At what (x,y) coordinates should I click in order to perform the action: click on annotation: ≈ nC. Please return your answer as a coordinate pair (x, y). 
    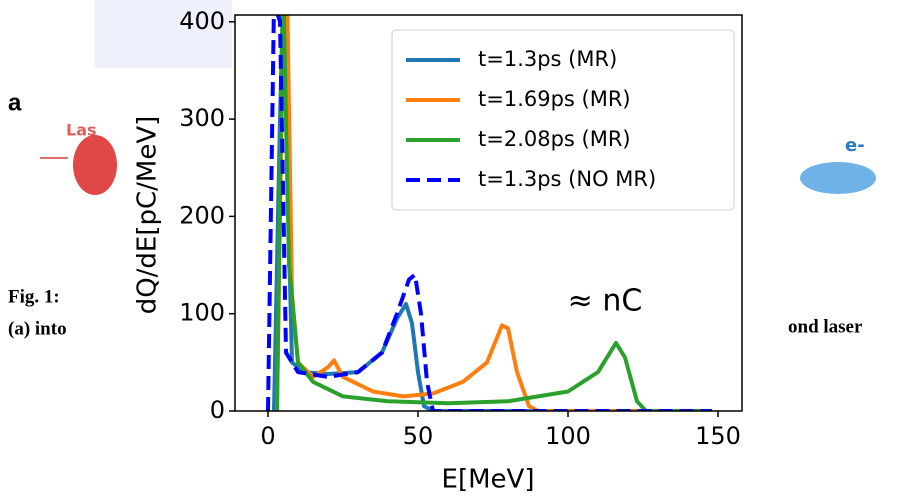
    Looking at the image, I should click on (605, 301).